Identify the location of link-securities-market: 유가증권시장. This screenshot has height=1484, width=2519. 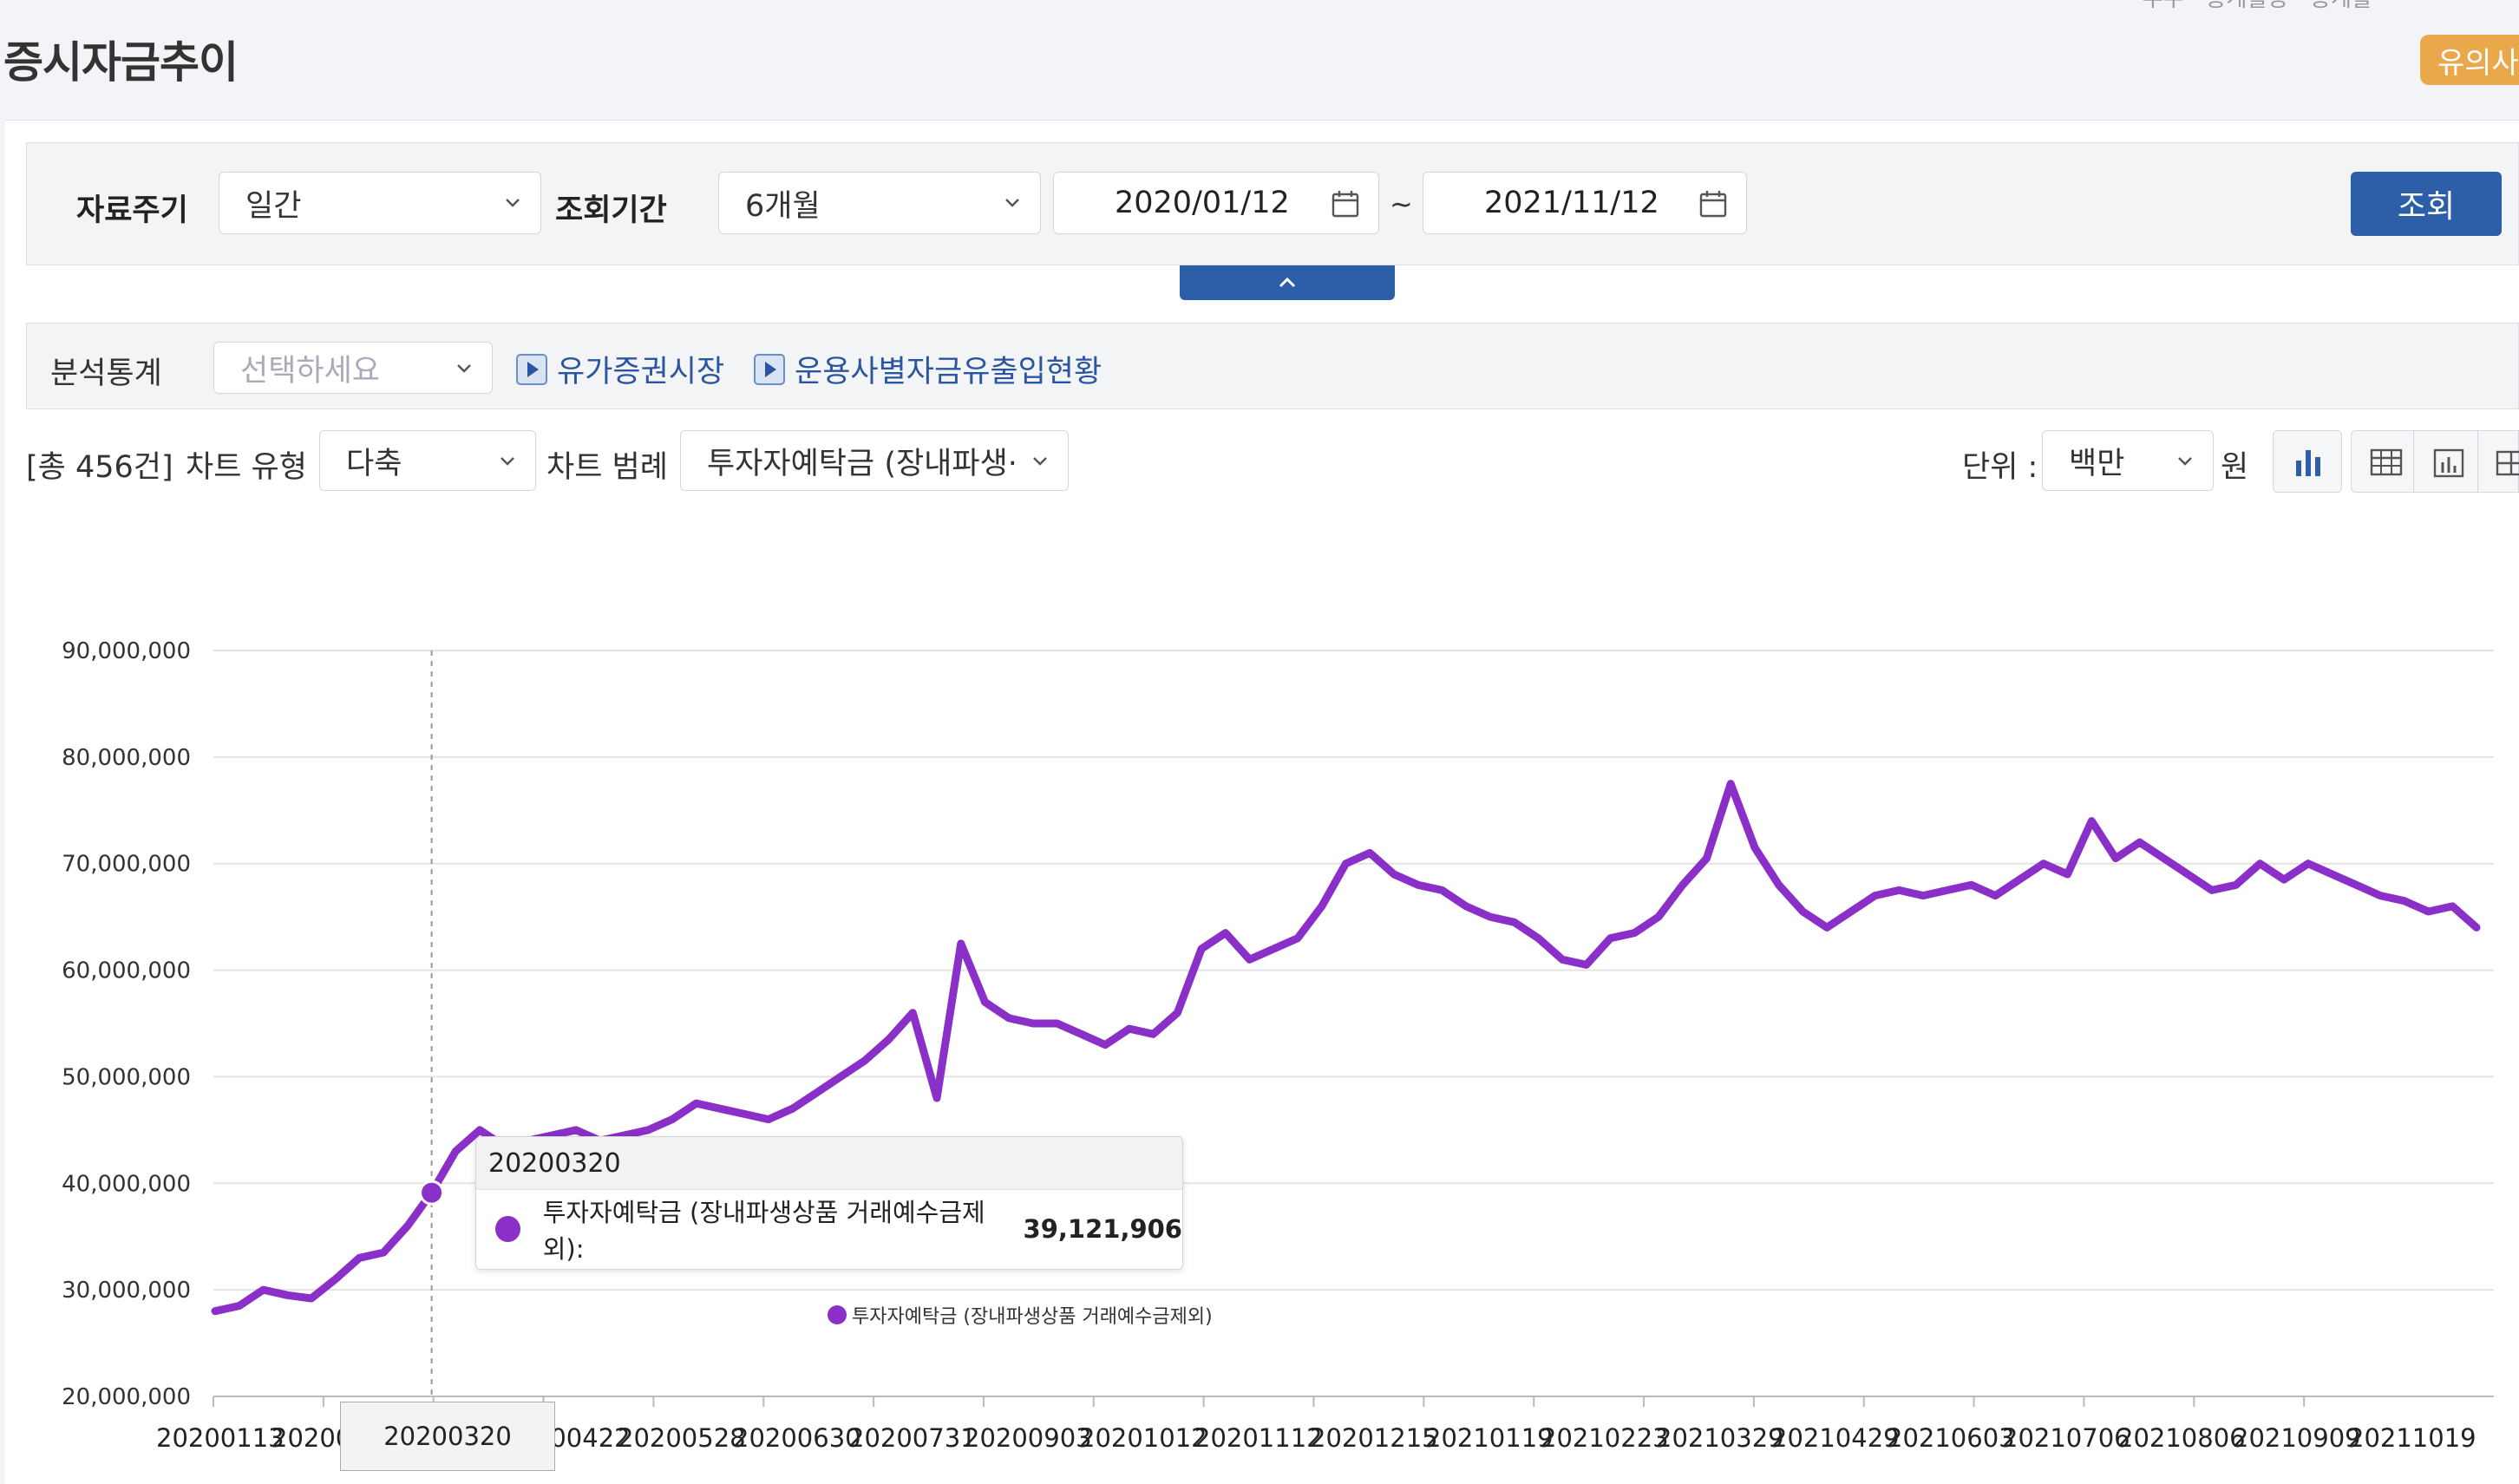
(619, 369).